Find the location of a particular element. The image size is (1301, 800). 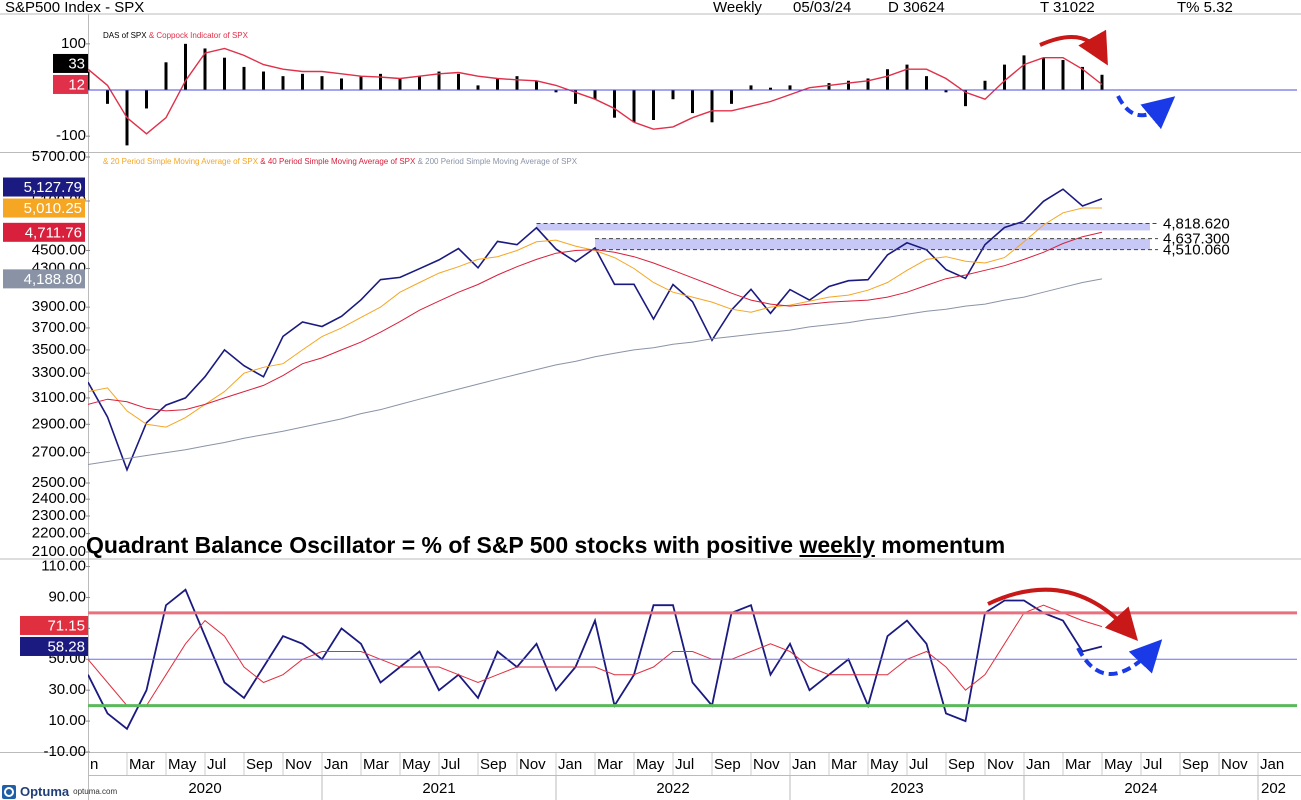

legend-entry: & 20 Period Simple Moving Average of SPX is located at coordinates (181, 161).